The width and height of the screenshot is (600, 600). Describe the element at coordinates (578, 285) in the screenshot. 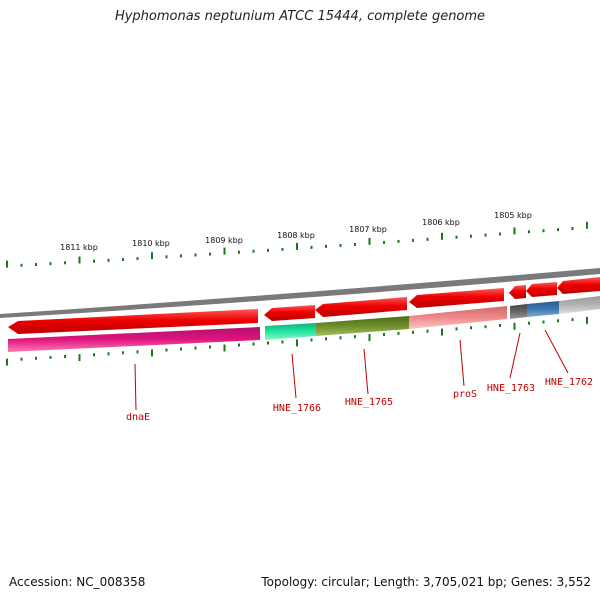

I see `gene-arrow-next` at that location.